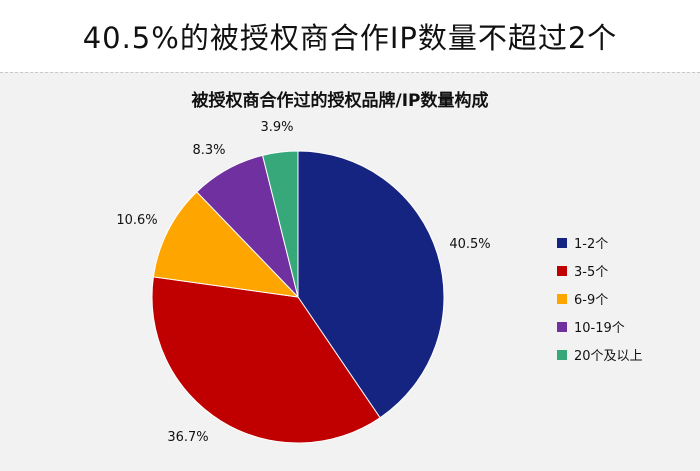 Image resolution: width=700 pixels, height=471 pixels. Describe the element at coordinates (208, 150) in the screenshot. I see `slice-percent-label: 8.3%` at that location.